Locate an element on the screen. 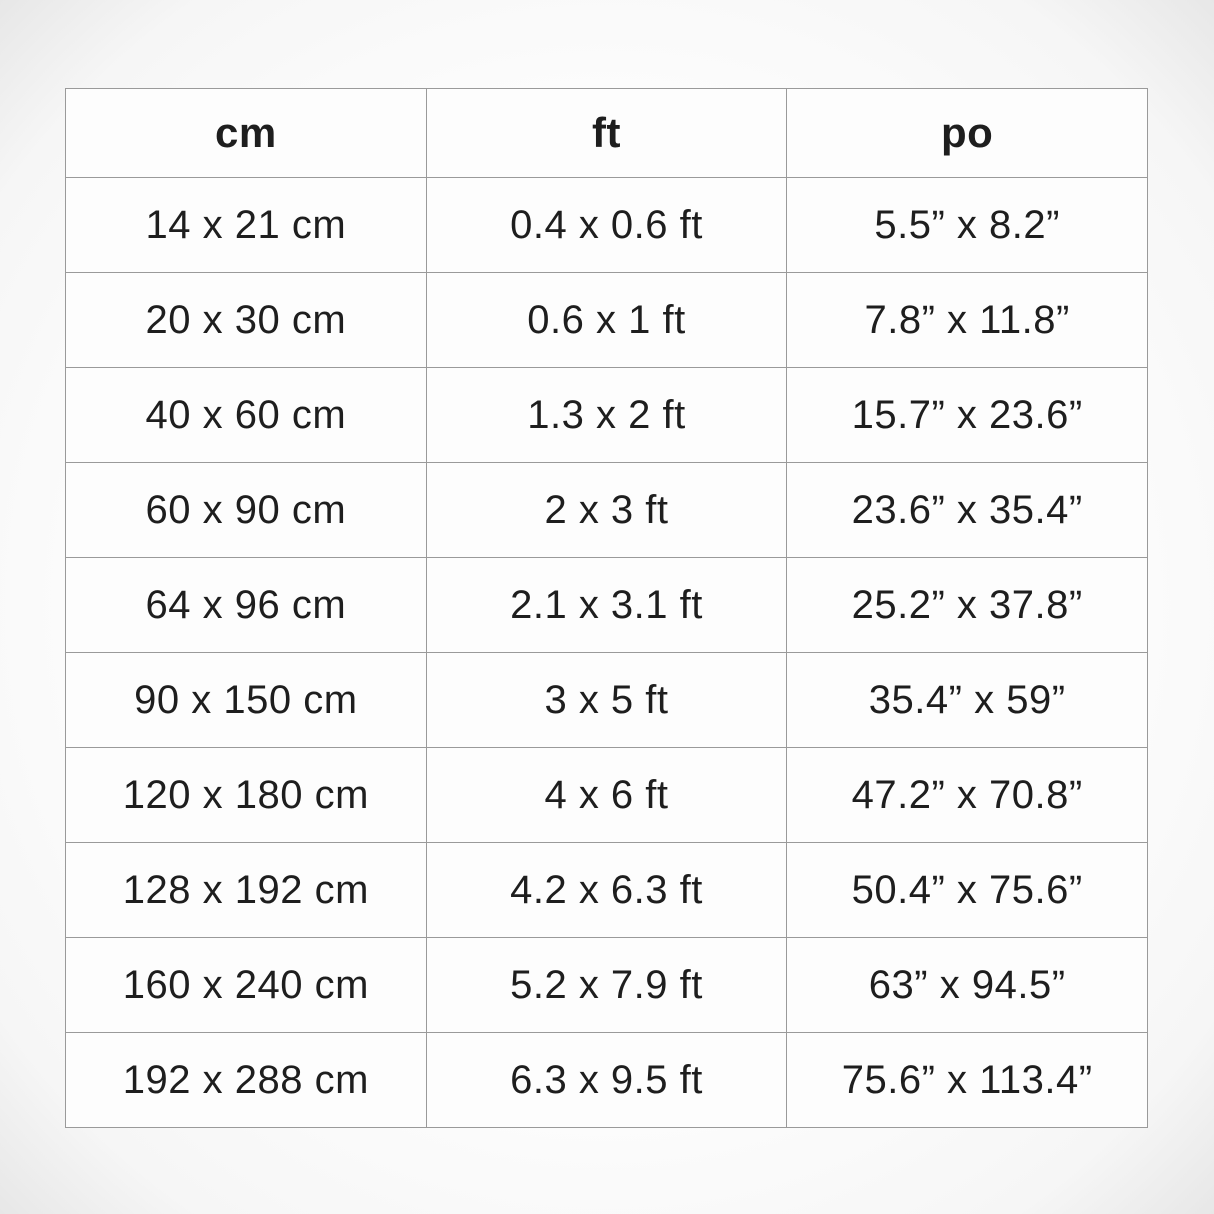 The image size is (1214, 1214). cell-ft: 0.4 x 0.6 ft is located at coordinates (606, 225).